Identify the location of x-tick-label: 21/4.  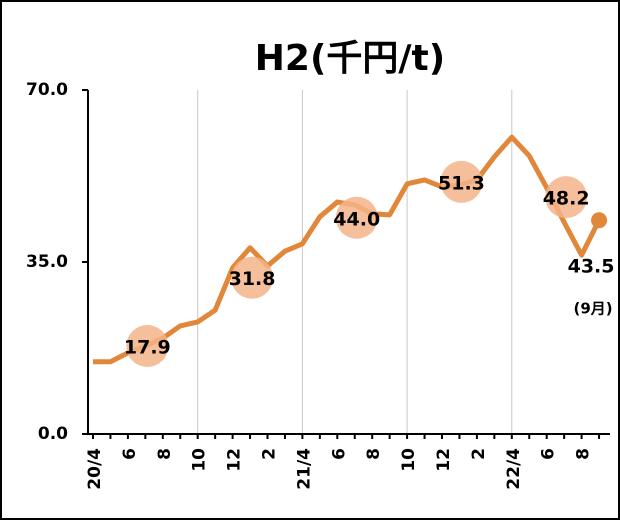
(304, 469).